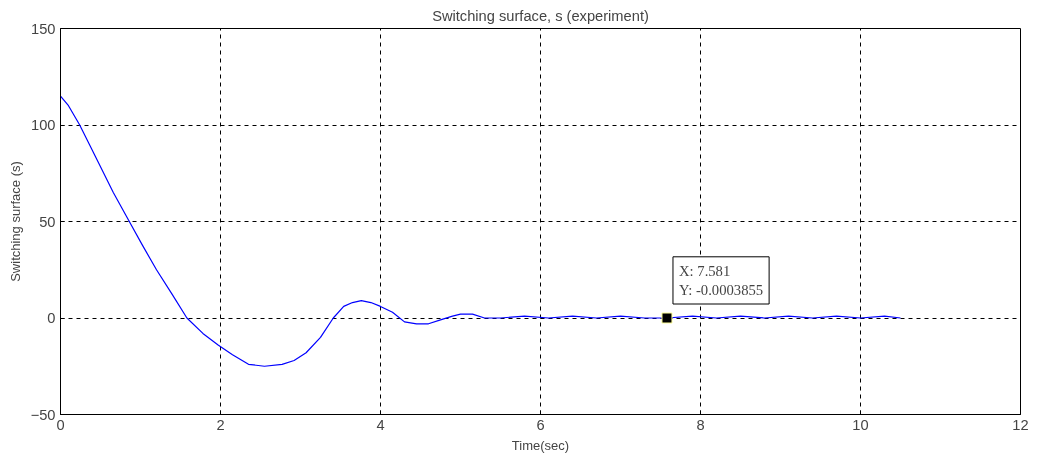  I want to click on x-tick-label: 4, so click(380, 424).